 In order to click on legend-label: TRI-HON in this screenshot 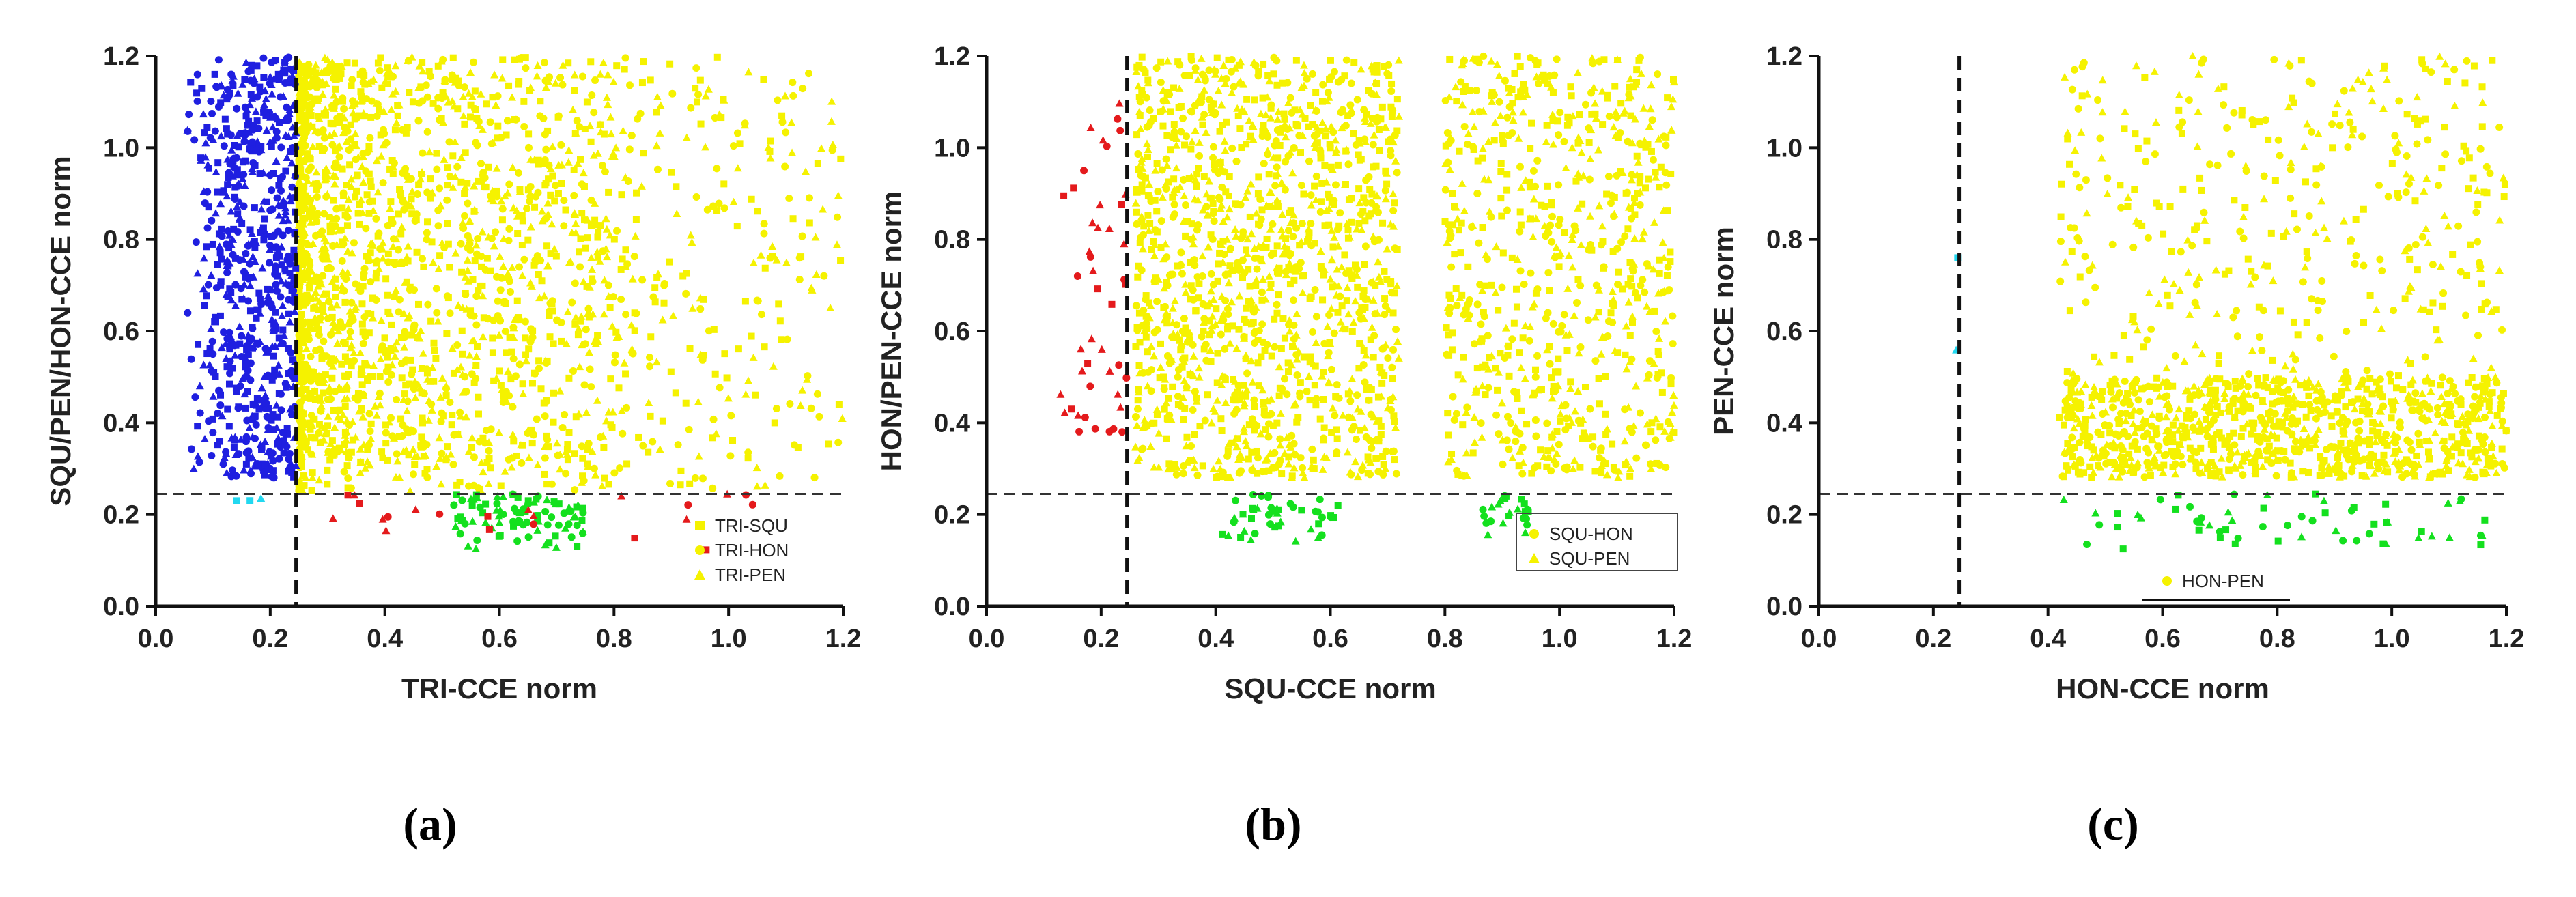, I will do `click(752, 550)`.